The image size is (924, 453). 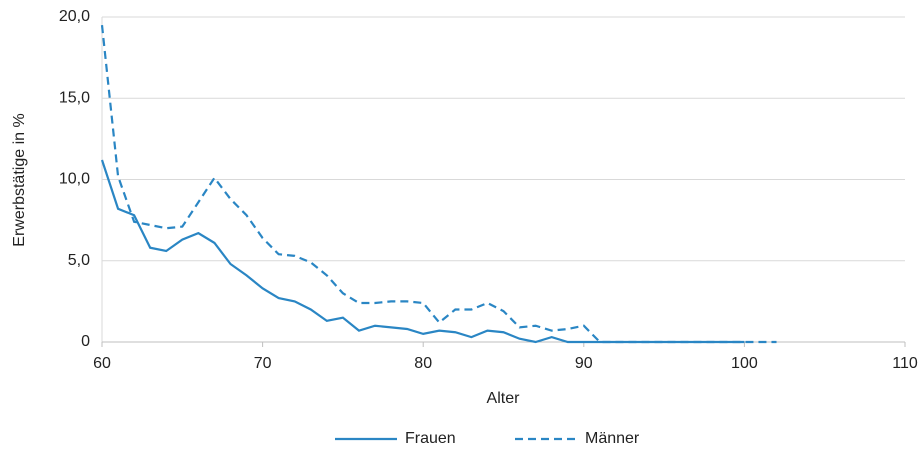 I want to click on y-axis-label: Erwerbstätige in %, so click(x=19, y=179).